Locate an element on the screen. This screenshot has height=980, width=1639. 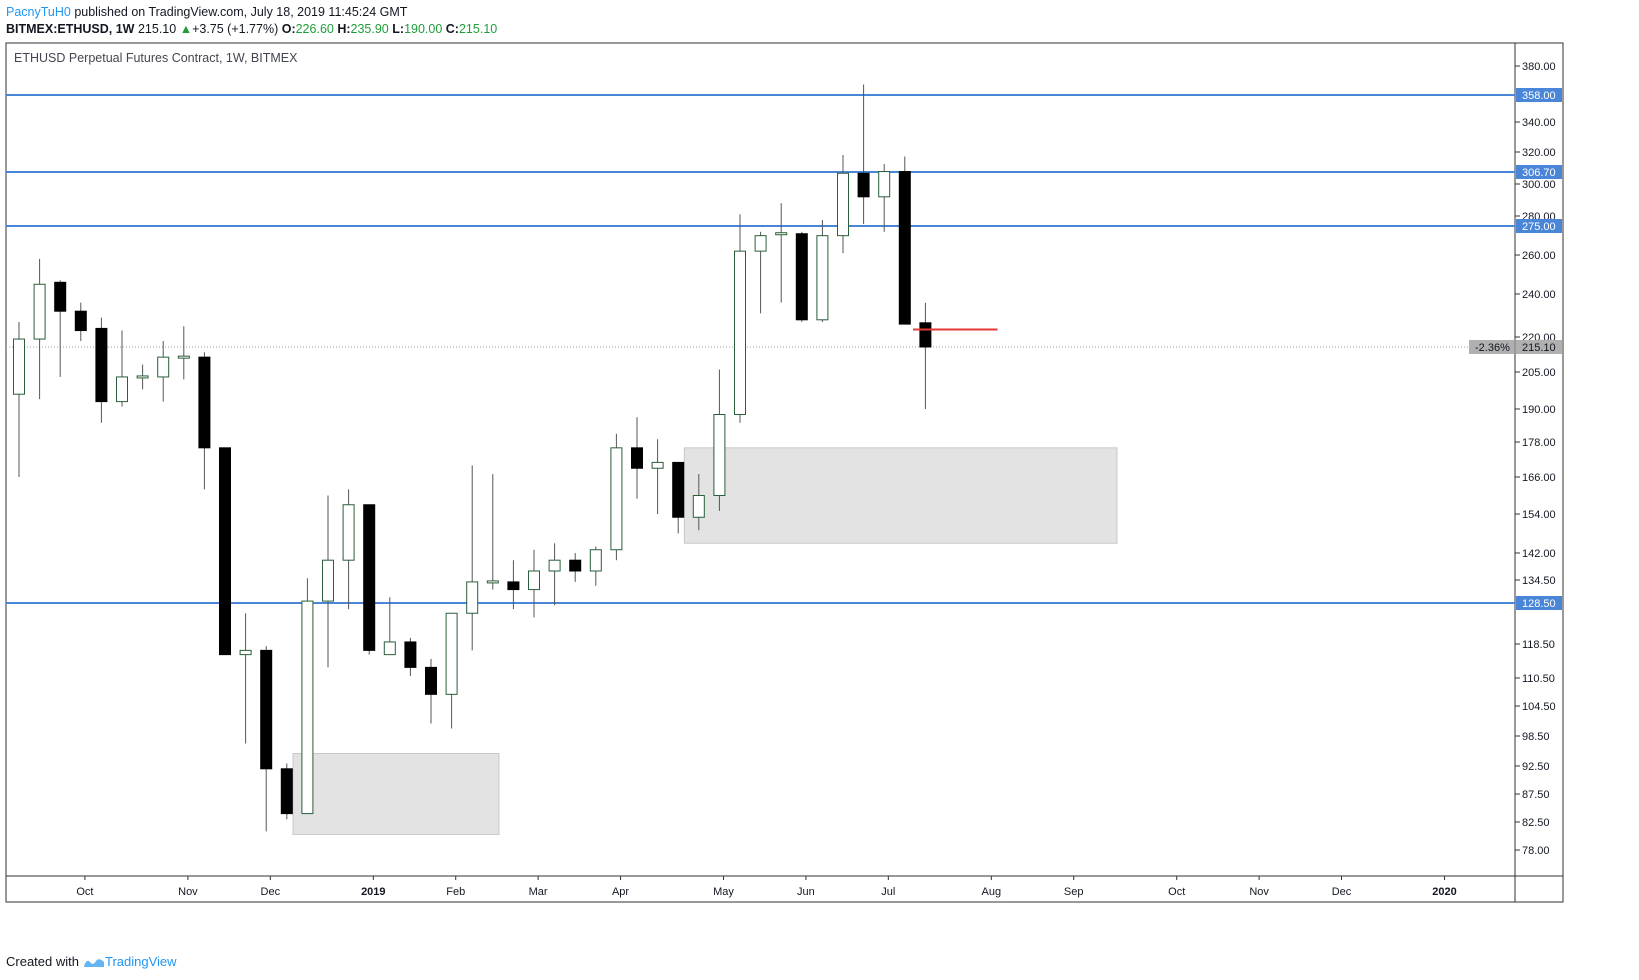
y-tick-label-10: 178.00 is located at coordinates (1539, 443).